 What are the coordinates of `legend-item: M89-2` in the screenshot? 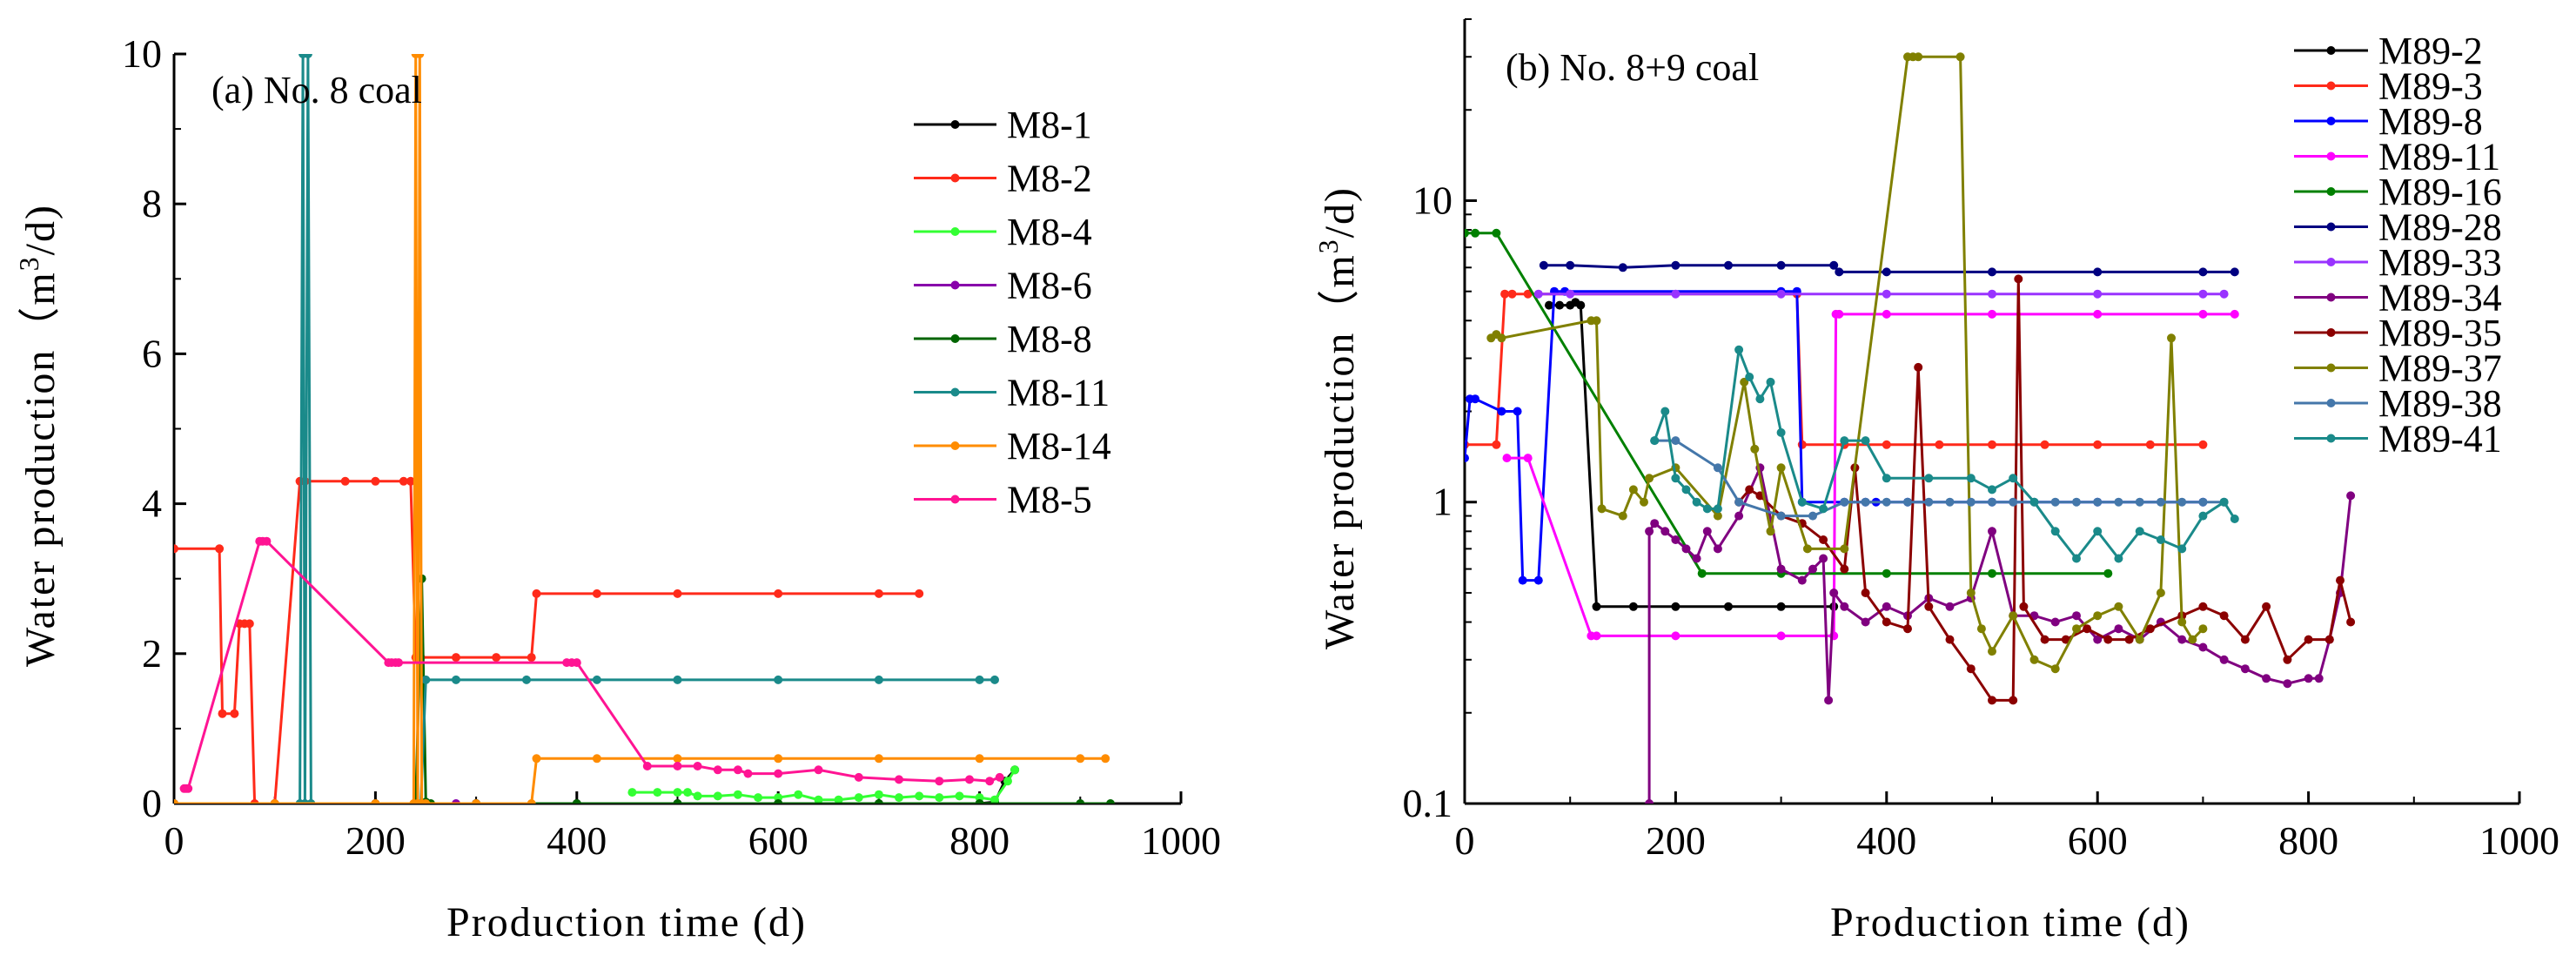 It's located at (2388, 51).